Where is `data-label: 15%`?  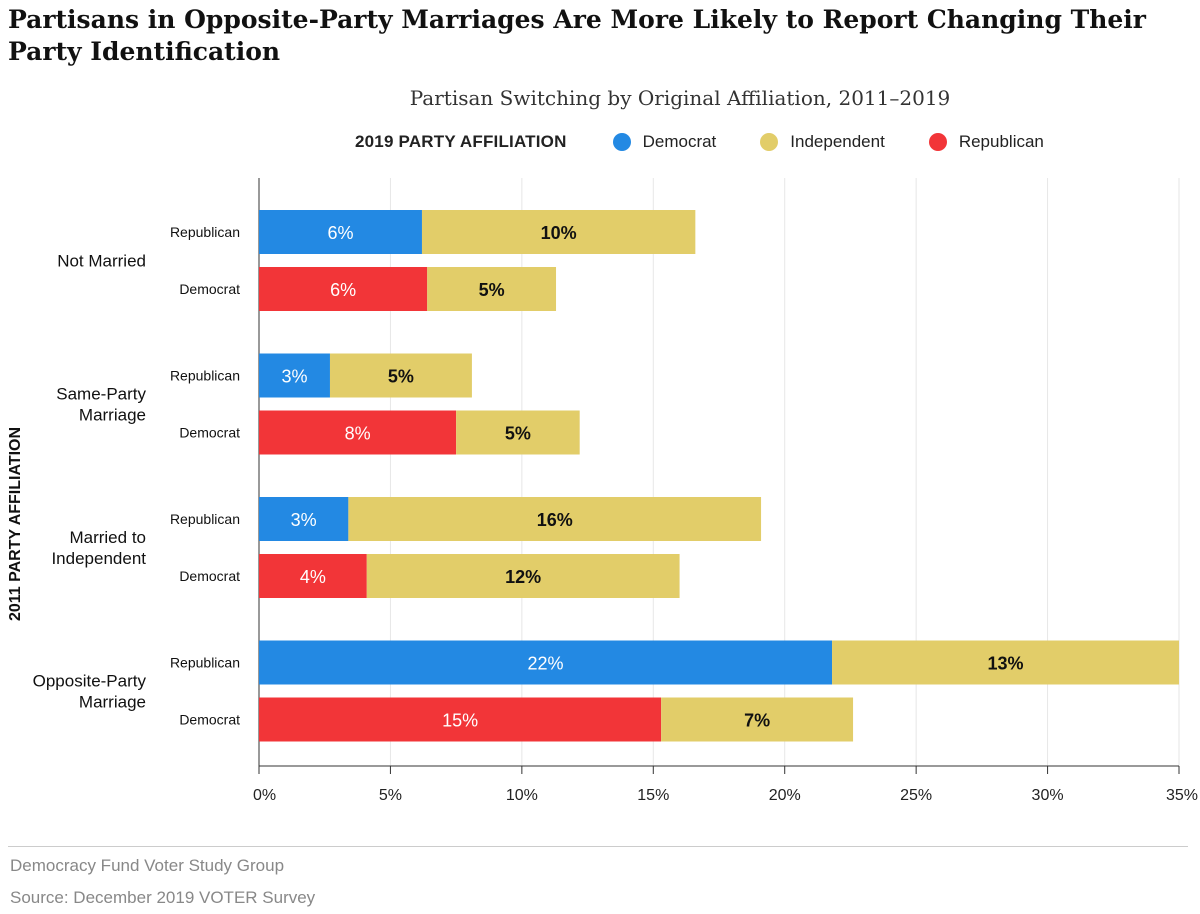
data-label: 15% is located at coordinates (460, 721).